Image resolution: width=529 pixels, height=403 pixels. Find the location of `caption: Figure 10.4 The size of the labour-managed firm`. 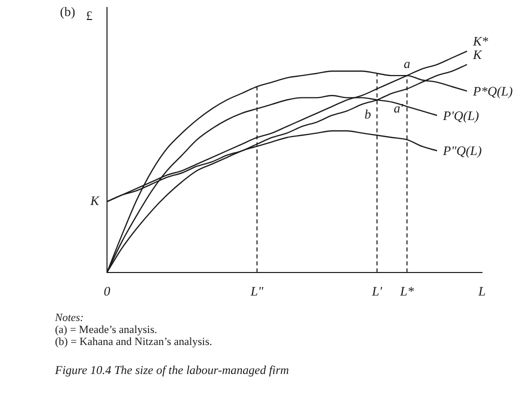

caption: Figure 10.4 The size of the labour-managed firm is located at coordinates (172, 370).